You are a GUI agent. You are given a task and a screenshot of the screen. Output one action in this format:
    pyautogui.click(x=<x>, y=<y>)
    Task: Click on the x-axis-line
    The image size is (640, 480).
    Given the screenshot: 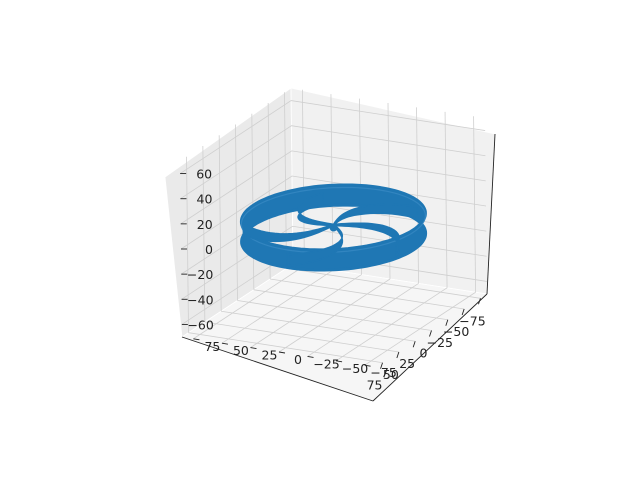 What is the action you would take?
    pyautogui.click(x=277, y=369)
    